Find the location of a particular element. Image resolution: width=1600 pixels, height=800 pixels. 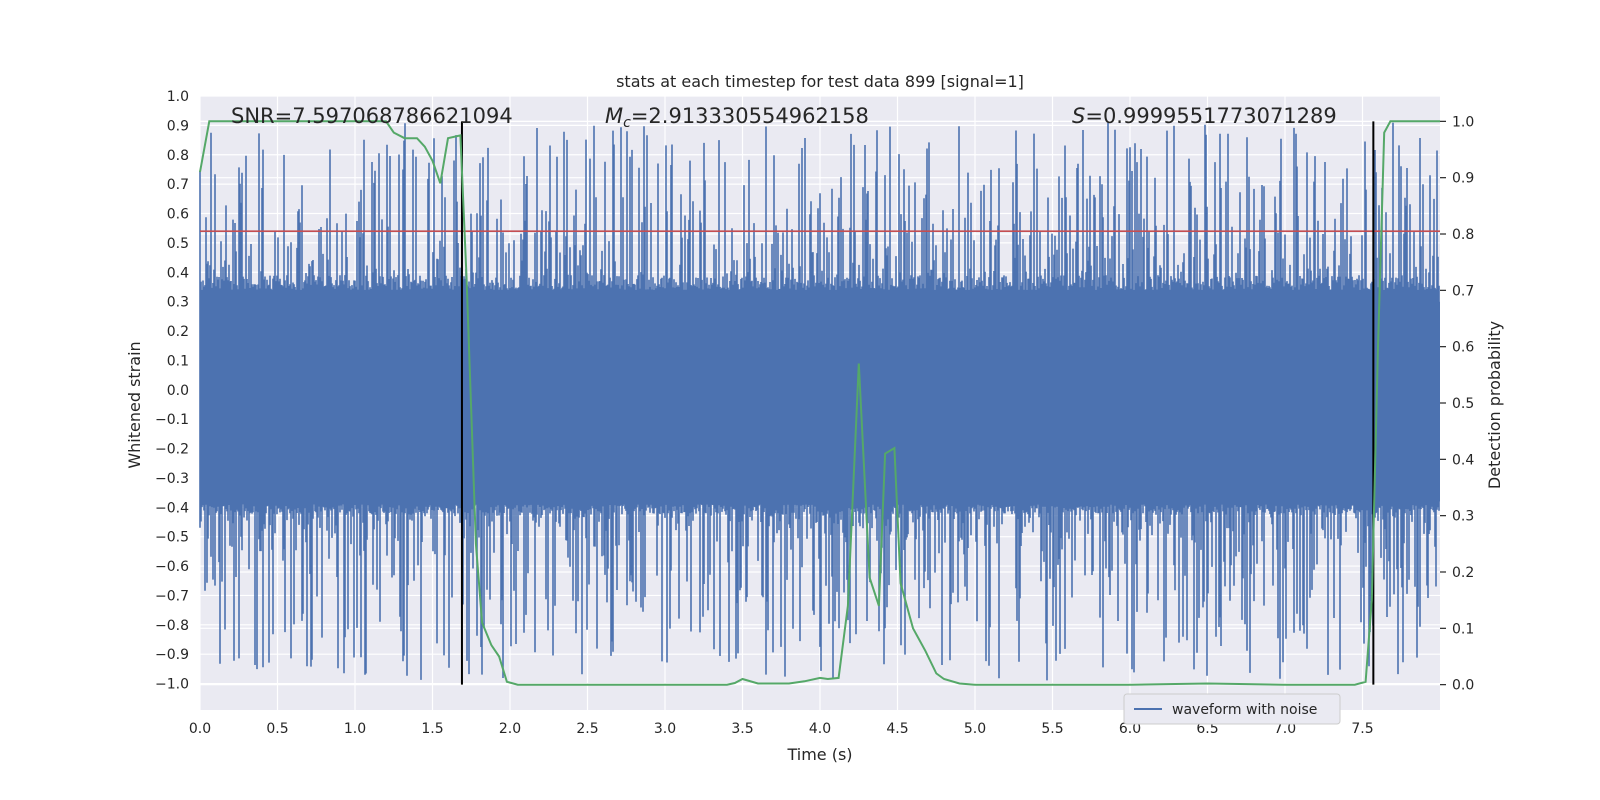

chirp-mass-annotation: Mc=2.913330554962158 is located at coordinates (737, 117).